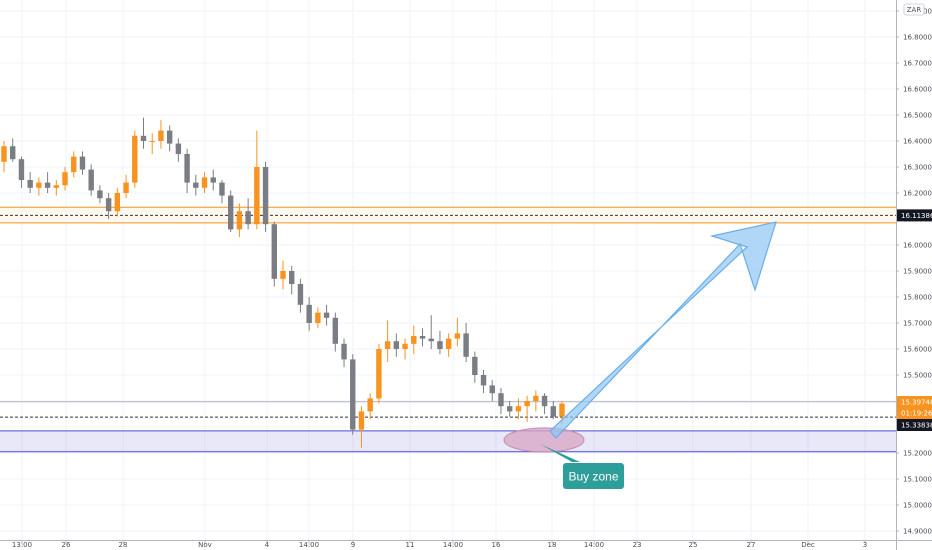 Image resolution: width=932 pixels, height=550 pixels. I want to click on x-tick-label: 25, so click(693, 545).